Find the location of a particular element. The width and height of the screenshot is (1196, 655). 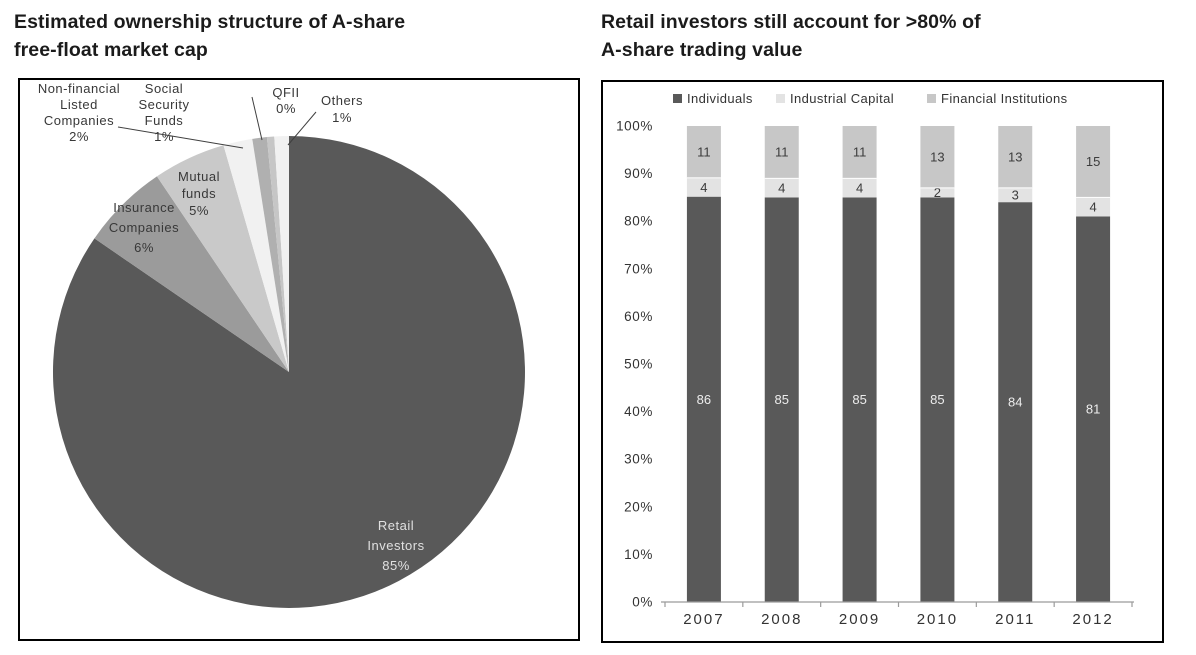

bar-value-label: 86 is located at coordinates (704, 399).